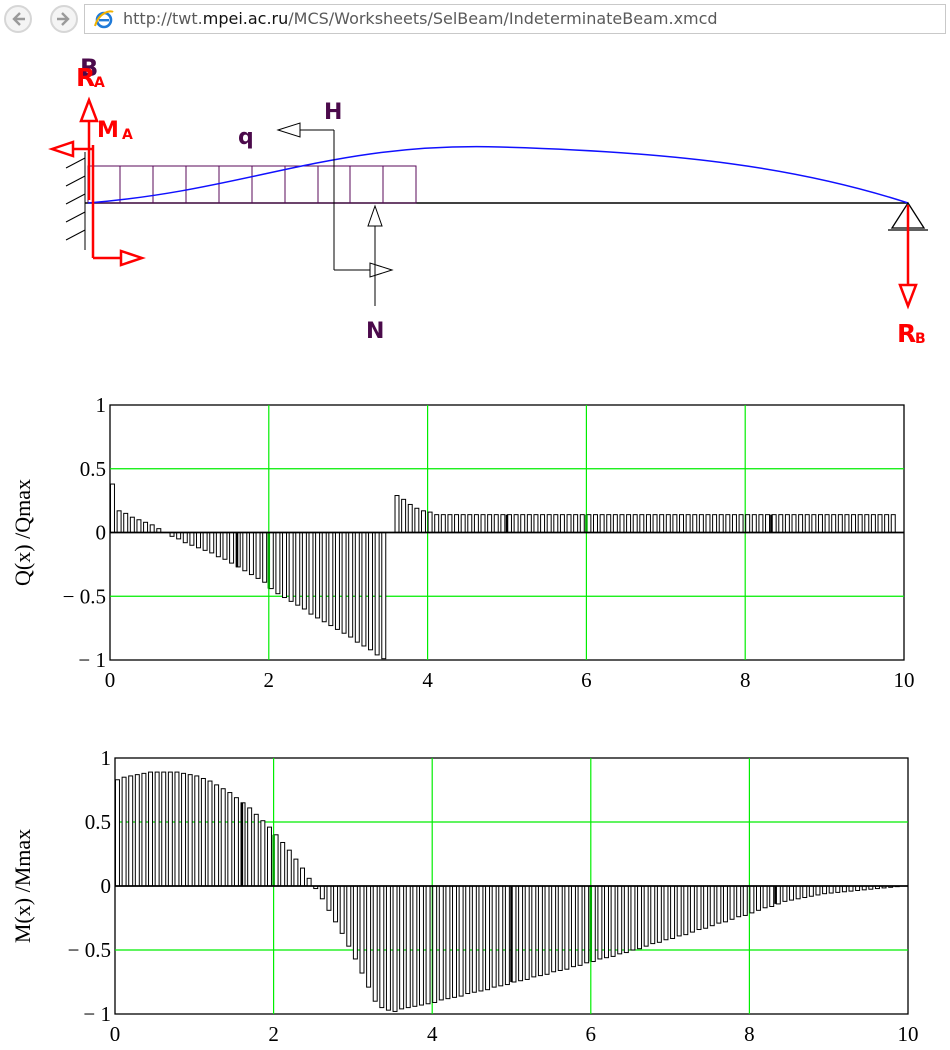  I want to click on url-host: http://twt., so click(163, 18).